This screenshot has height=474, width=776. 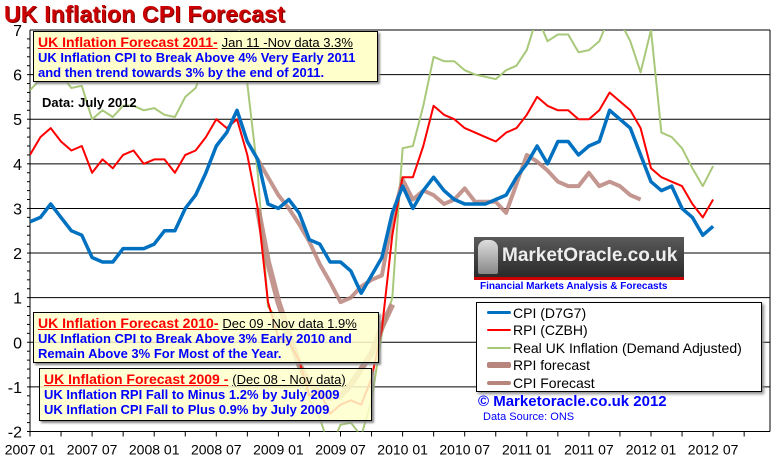 I want to click on legend-label: CPI Forecast, so click(x=554, y=382).